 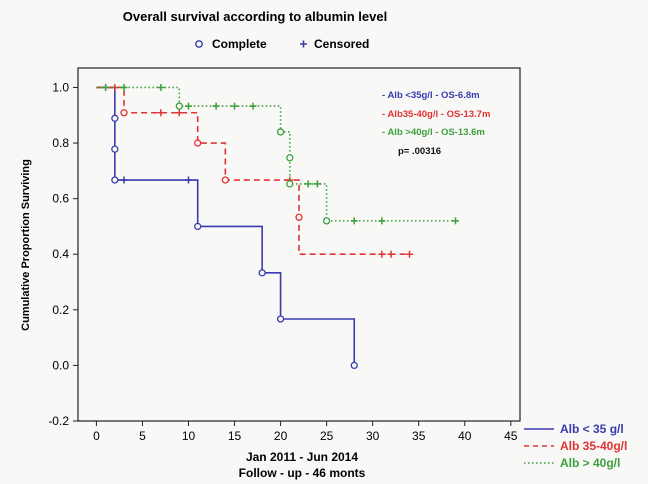 What do you see at coordinates (199, 44) in the screenshot?
I see `complete-marker-icon` at bounding box center [199, 44].